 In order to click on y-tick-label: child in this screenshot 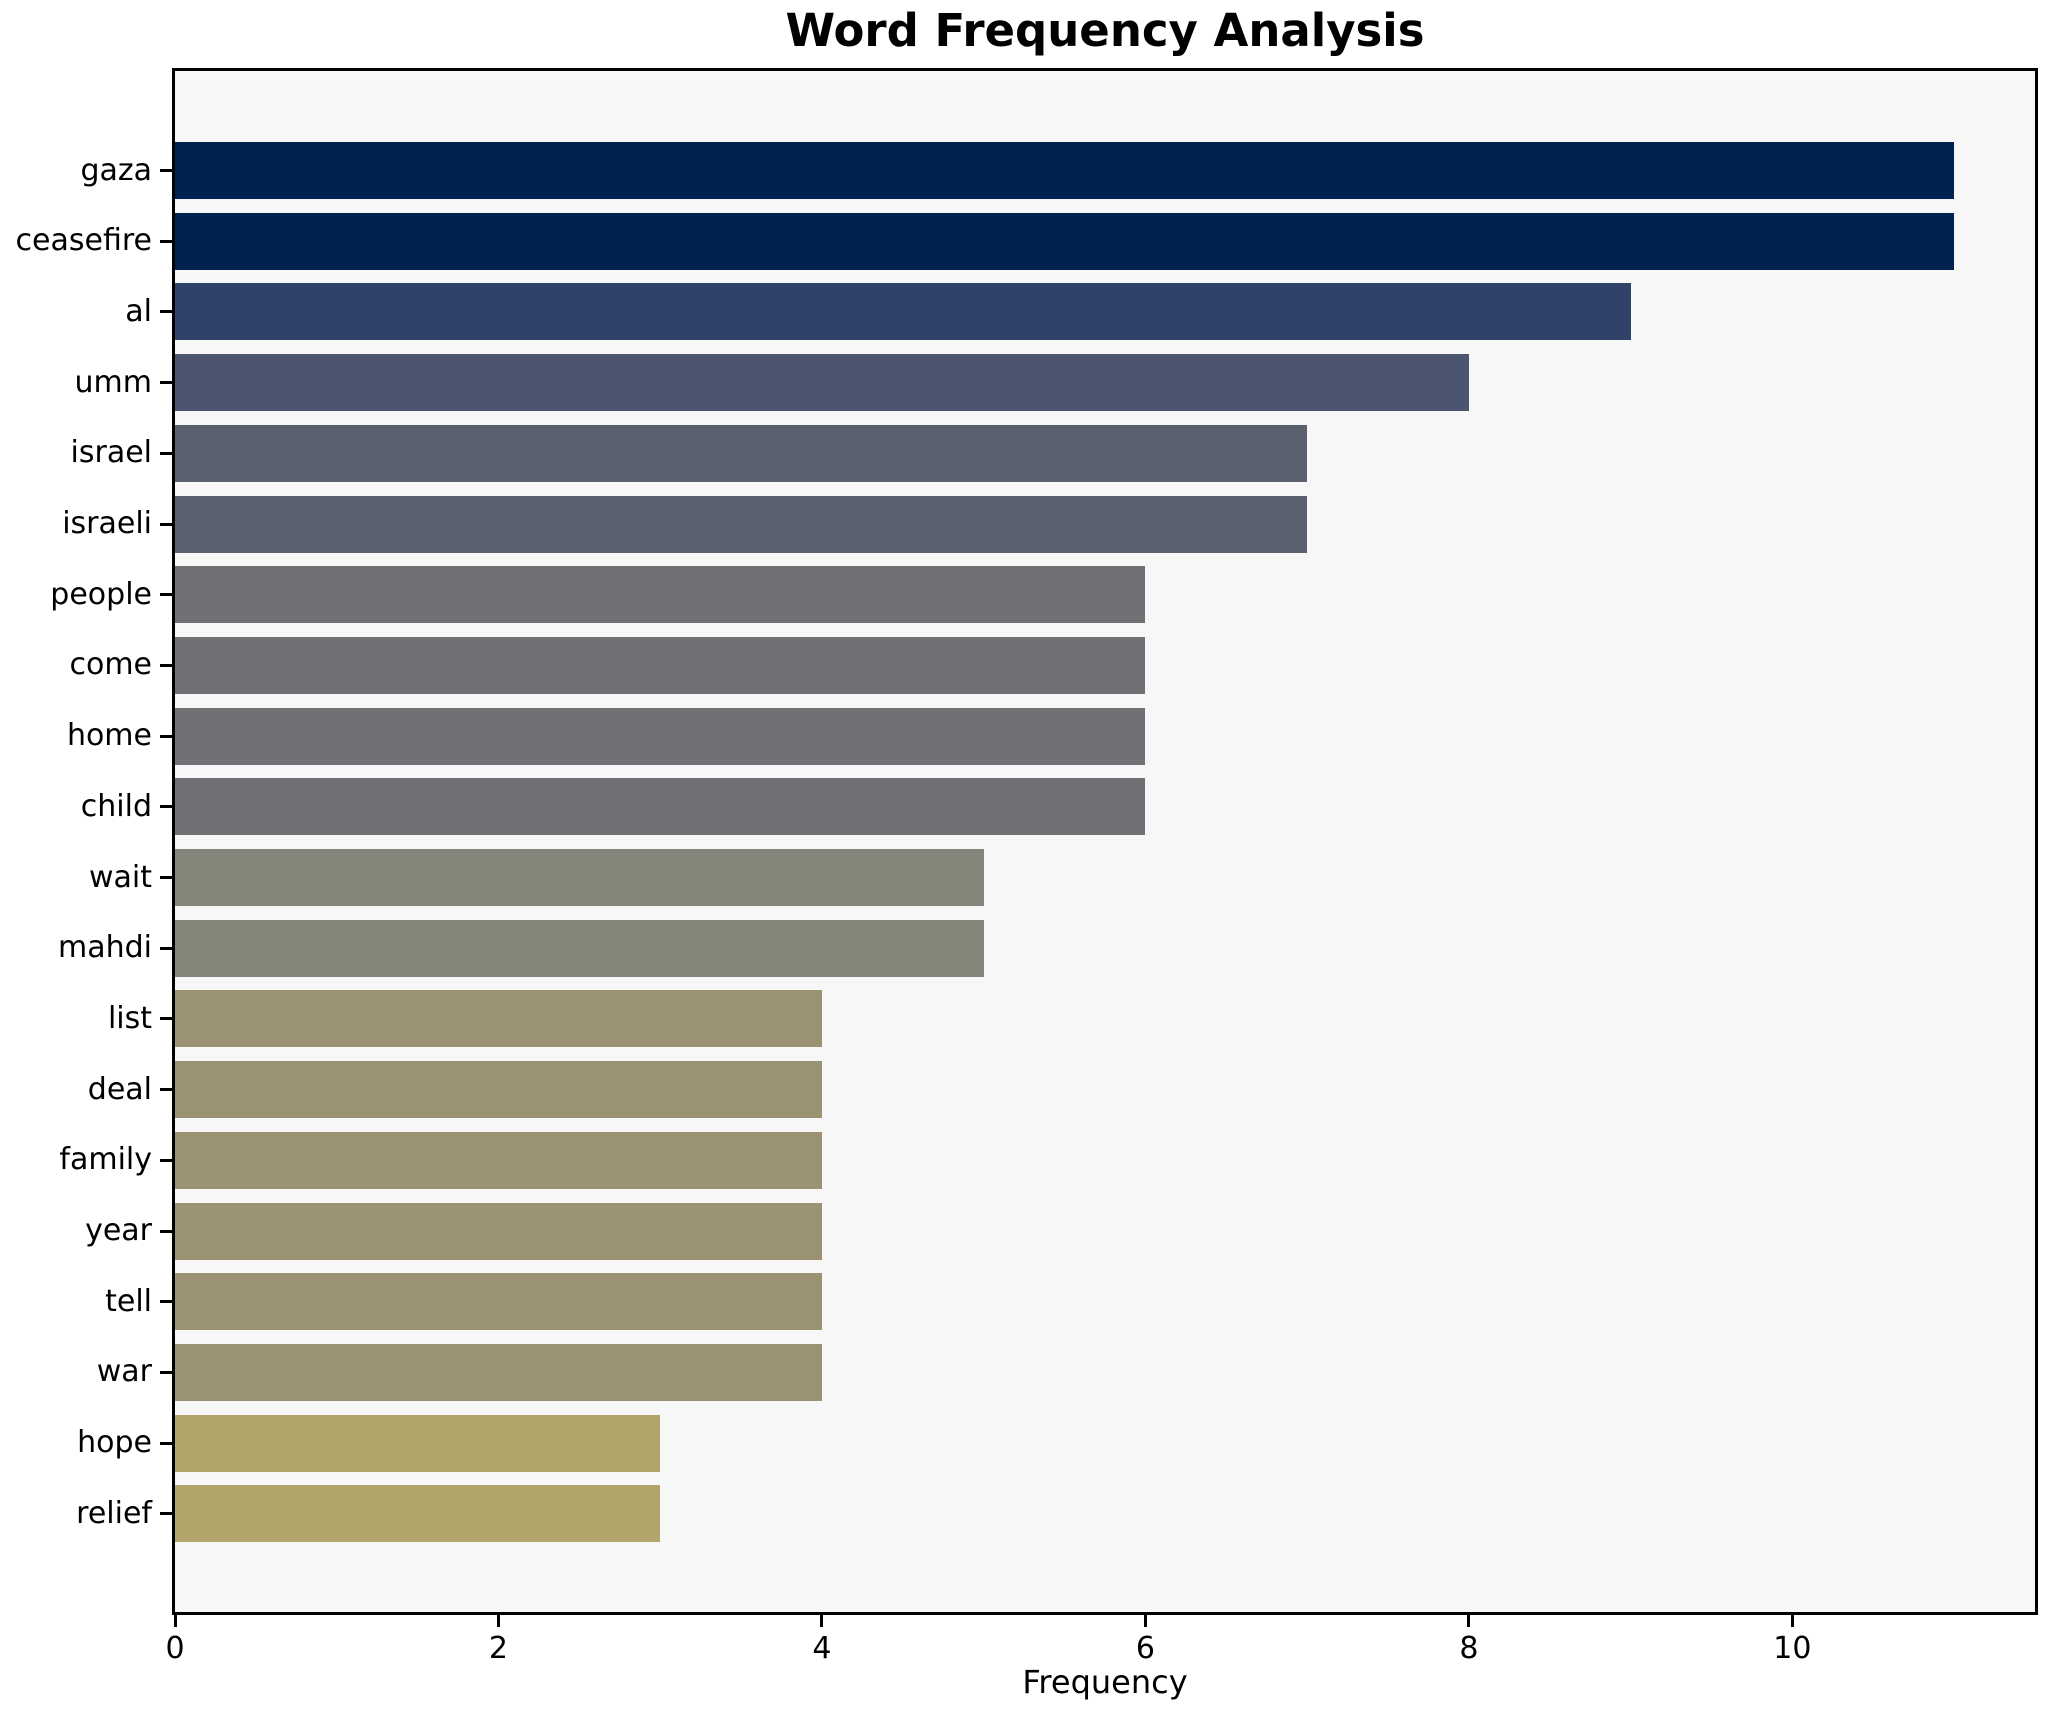, I will do `click(116, 806)`.